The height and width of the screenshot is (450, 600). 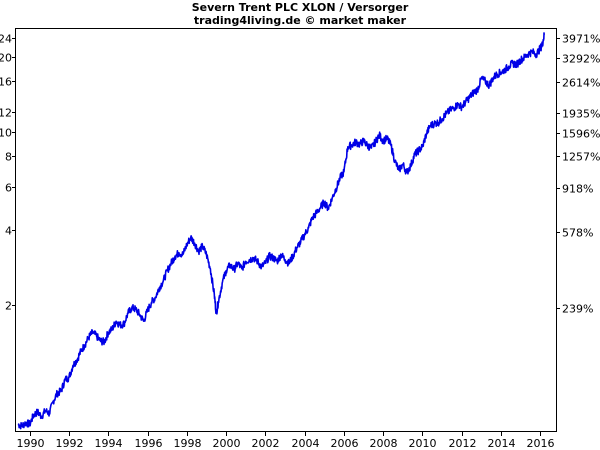 What do you see at coordinates (577, 189) in the screenshot?
I see `y-right-tick-label: 918%` at bounding box center [577, 189].